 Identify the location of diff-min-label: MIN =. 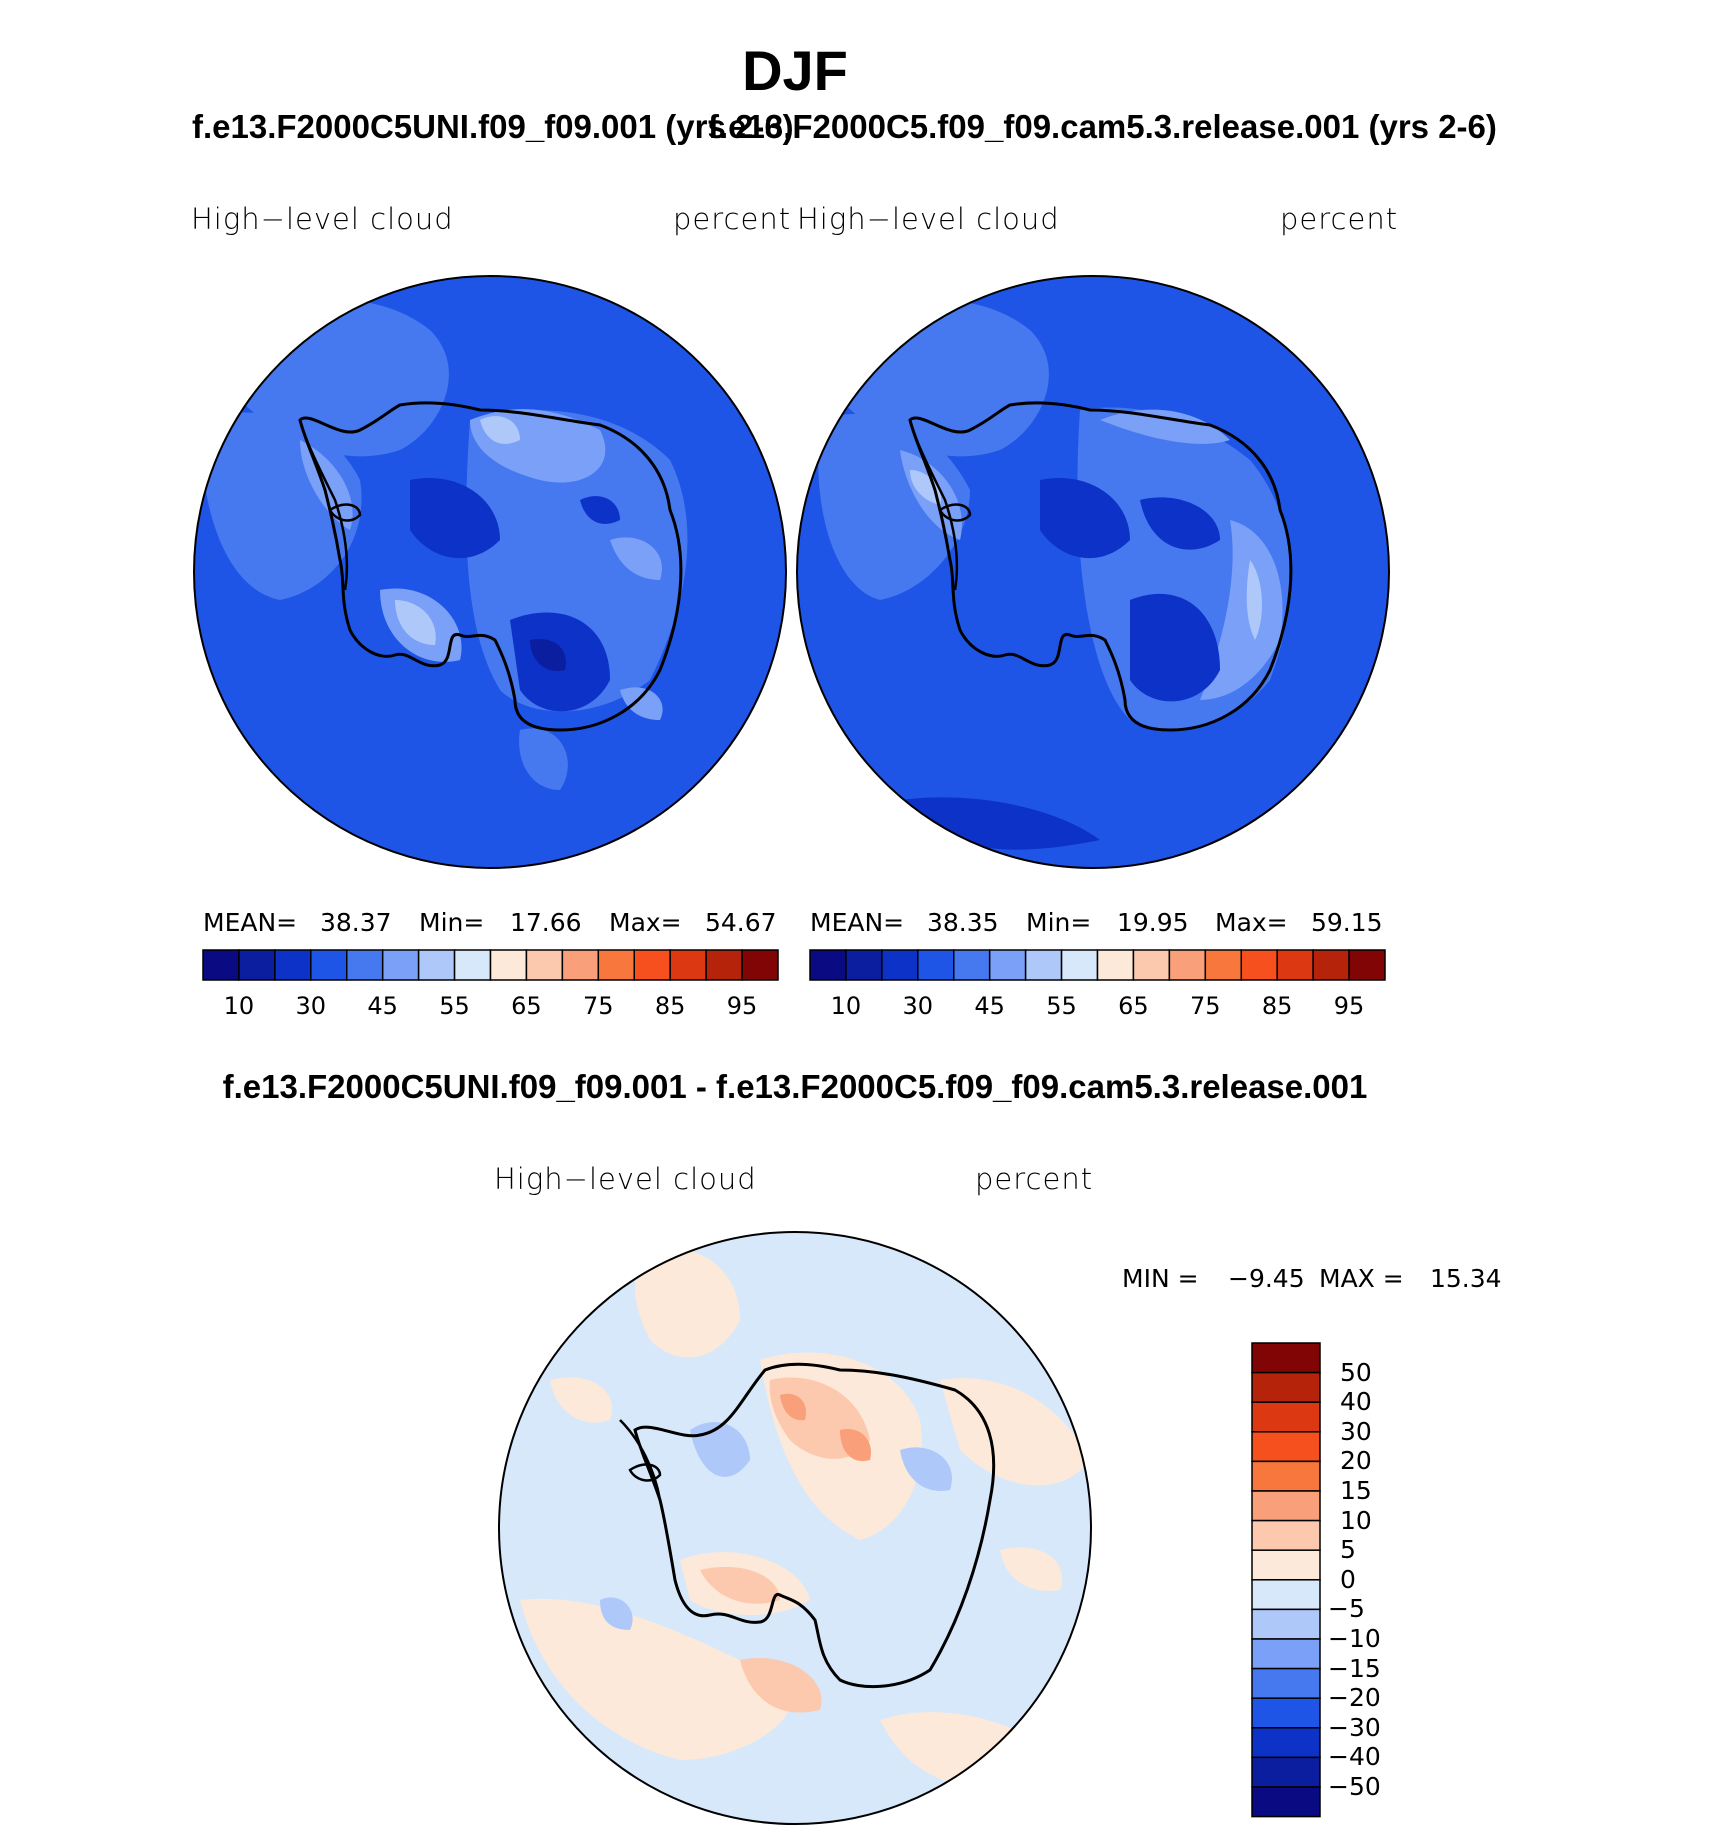
(1160, 1278).